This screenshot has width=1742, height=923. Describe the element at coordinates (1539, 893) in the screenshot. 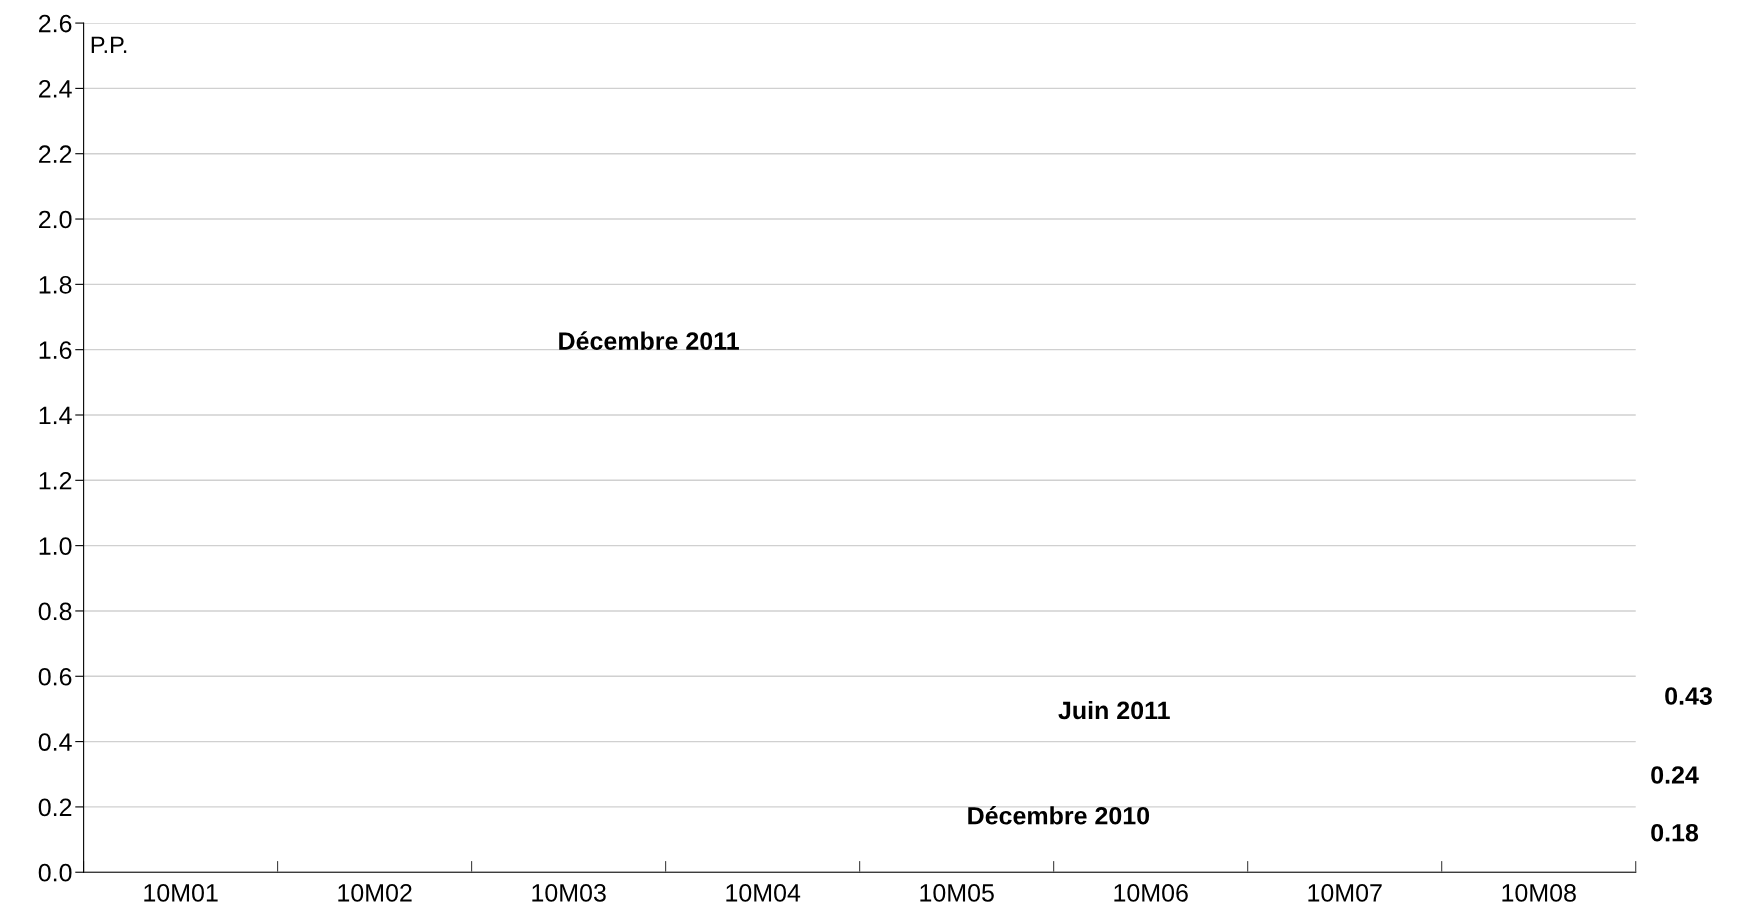

I see `x-tick-label: 10M08` at that location.